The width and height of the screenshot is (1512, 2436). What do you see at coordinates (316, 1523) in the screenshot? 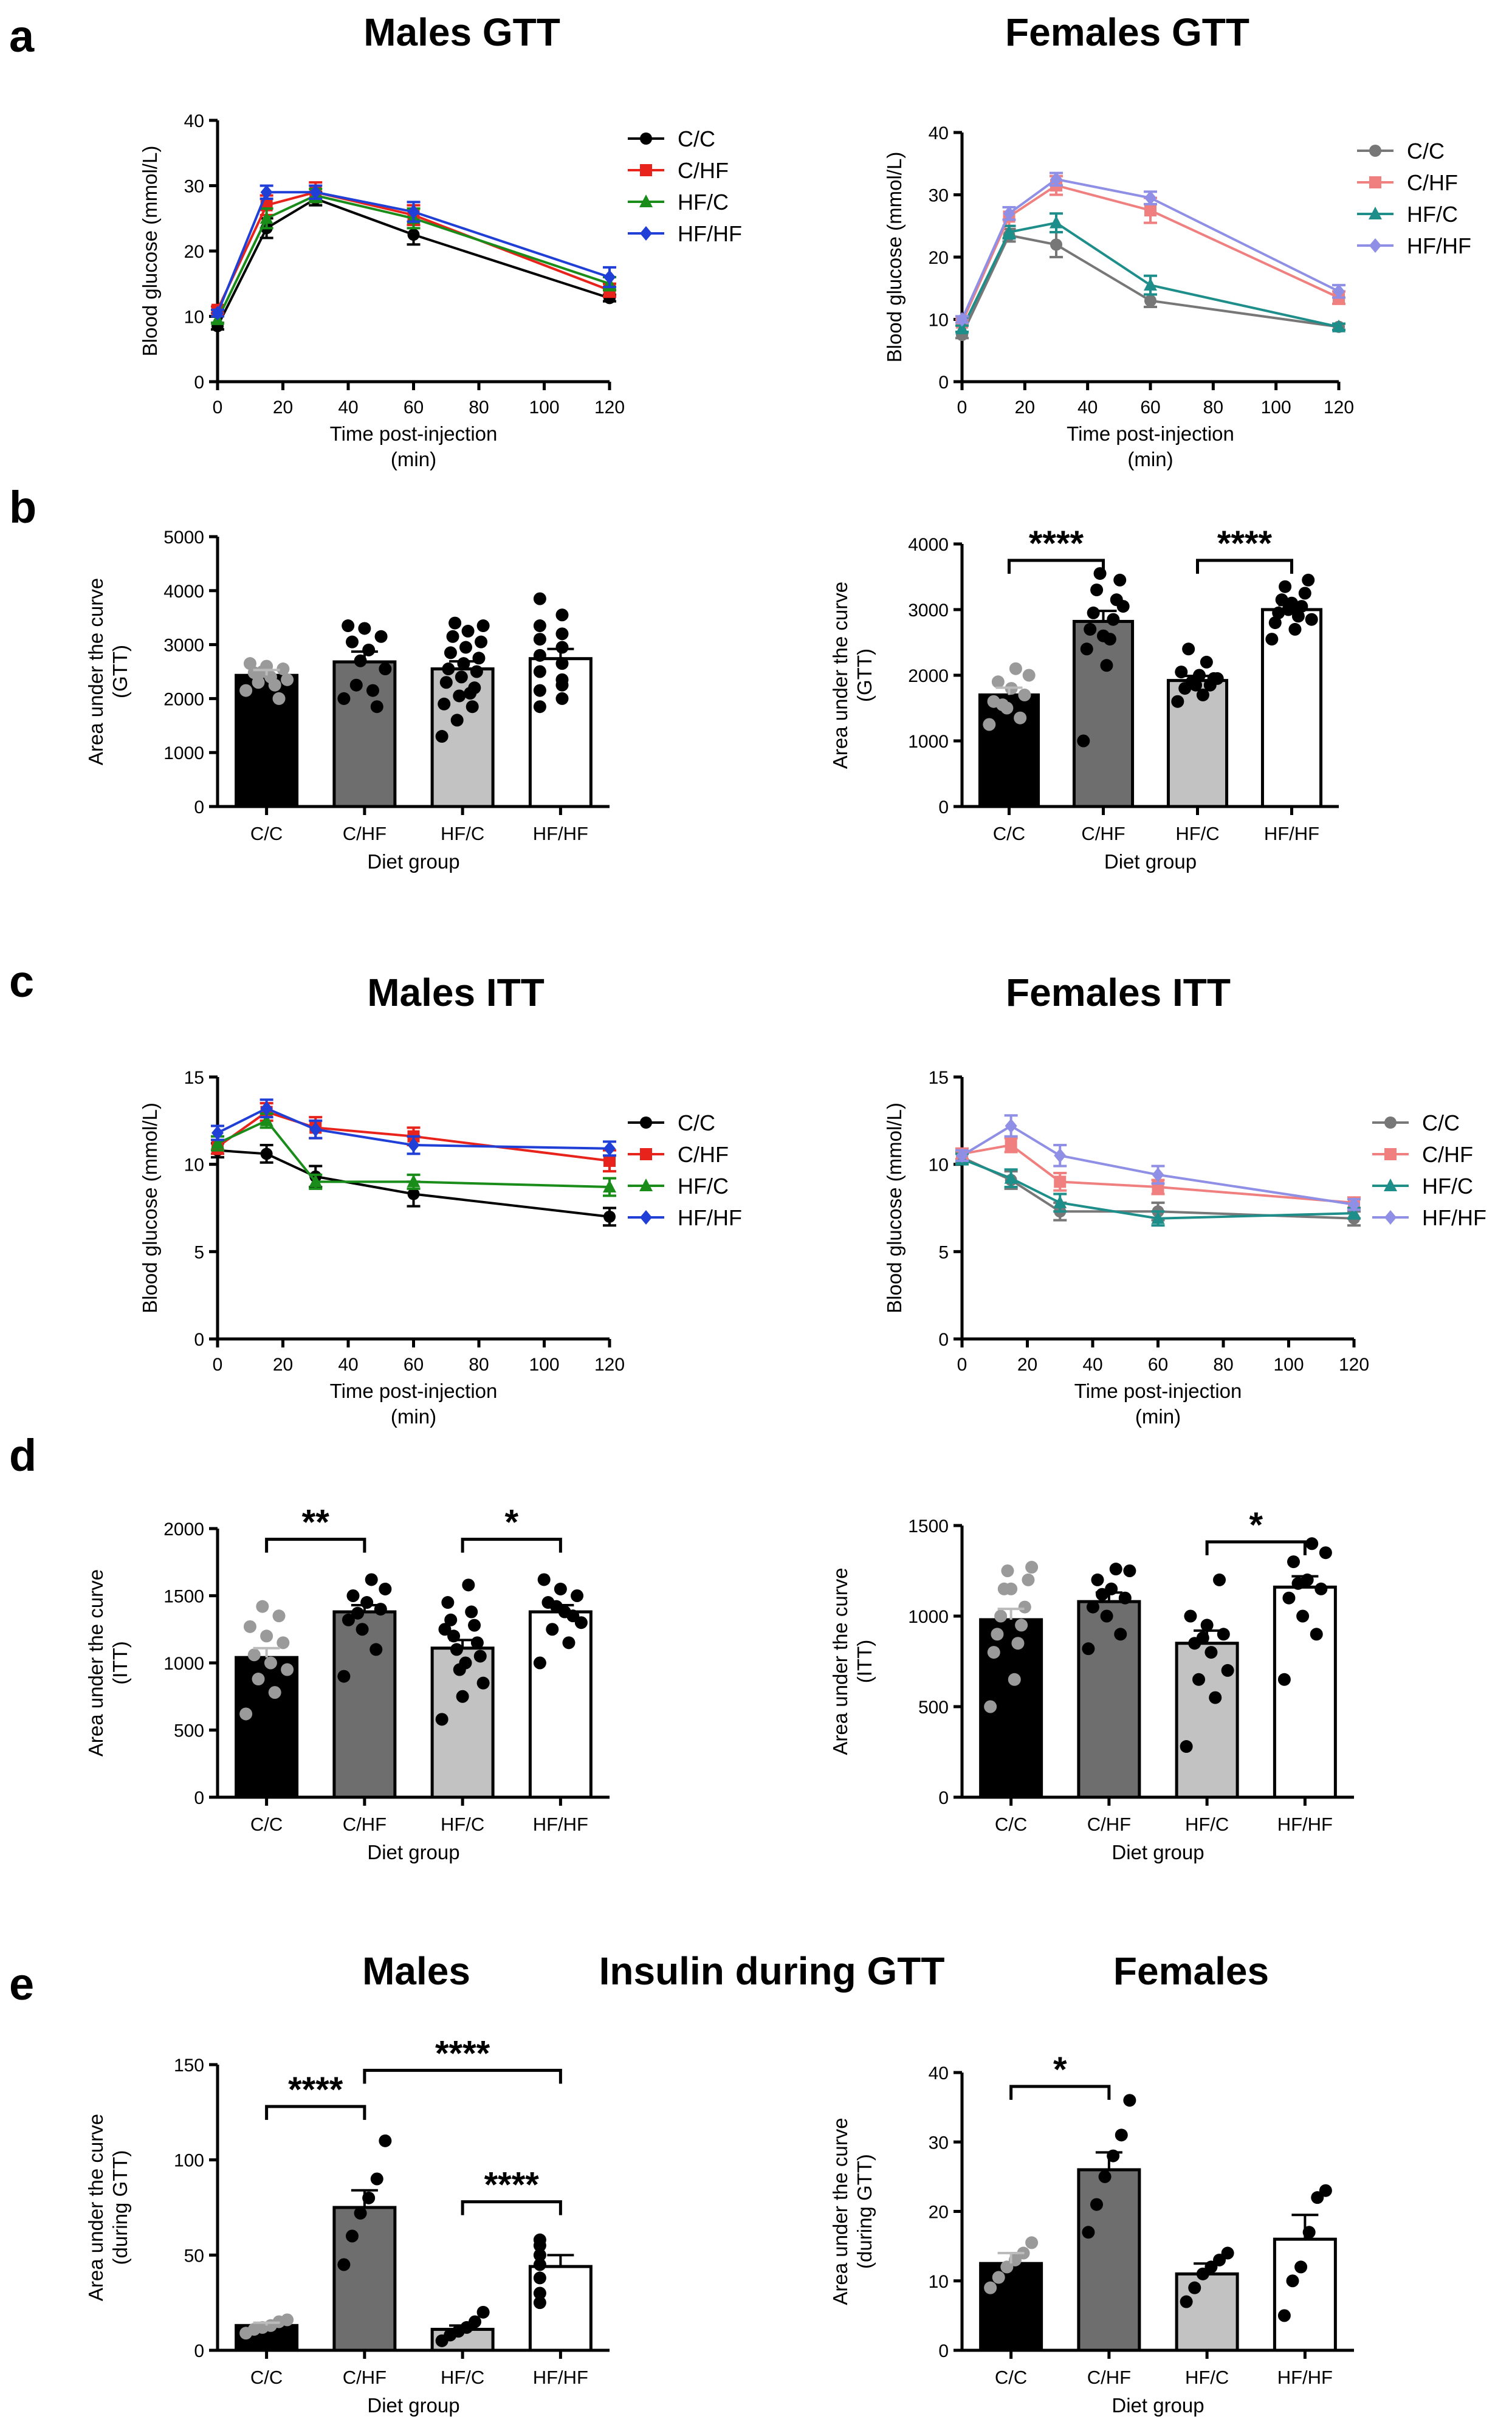
I see `males-itt-auc-significance-label: **` at bounding box center [316, 1523].